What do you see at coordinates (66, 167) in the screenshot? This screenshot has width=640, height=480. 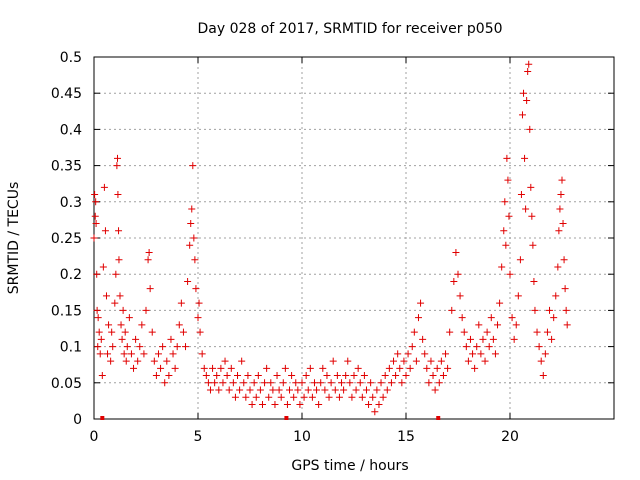 I see `y-tick-label: 0.35` at bounding box center [66, 167].